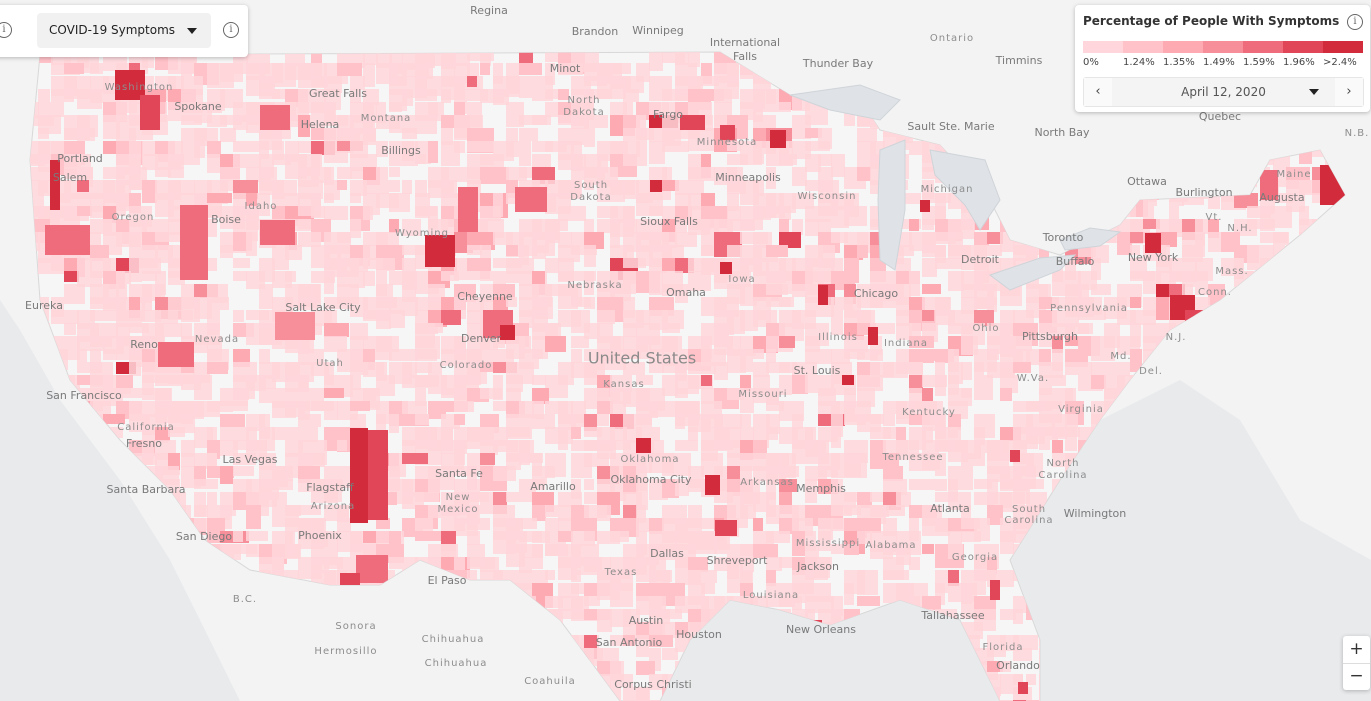  What do you see at coordinates (583, 112) in the screenshot?
I see `region-label: Dakota` at bounding box center [583, 112].